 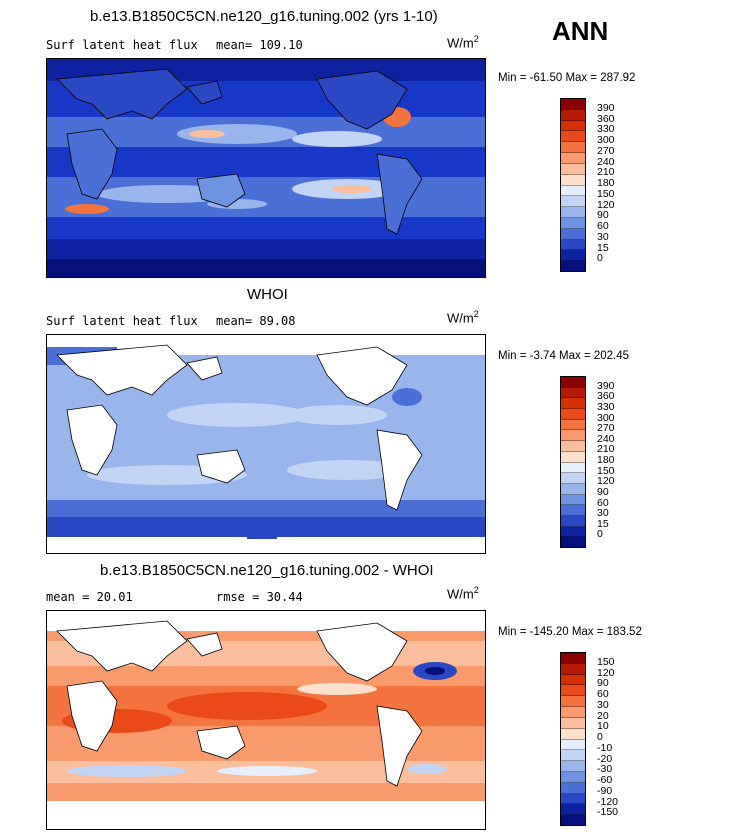 I want to click on panel1-mean-label: mean= 109.10, so click(x=259, y=45).